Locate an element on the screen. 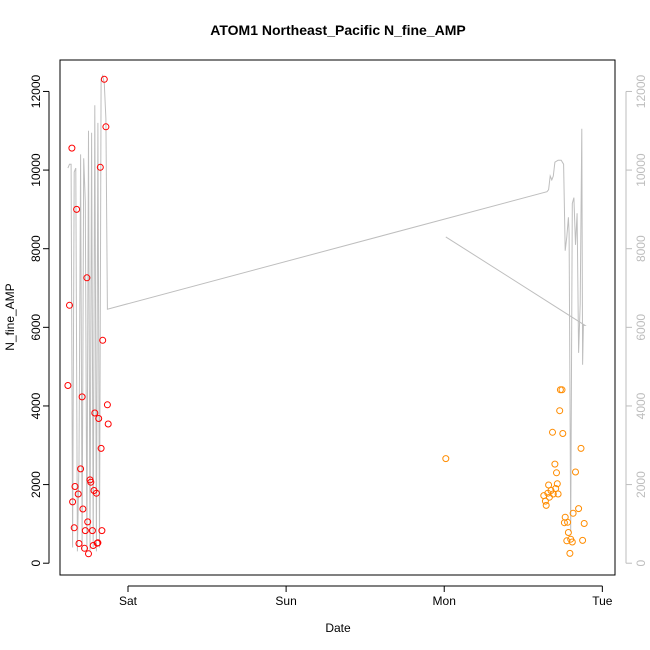  left-tick-label: 12000 is located at coordinates (36, 91).